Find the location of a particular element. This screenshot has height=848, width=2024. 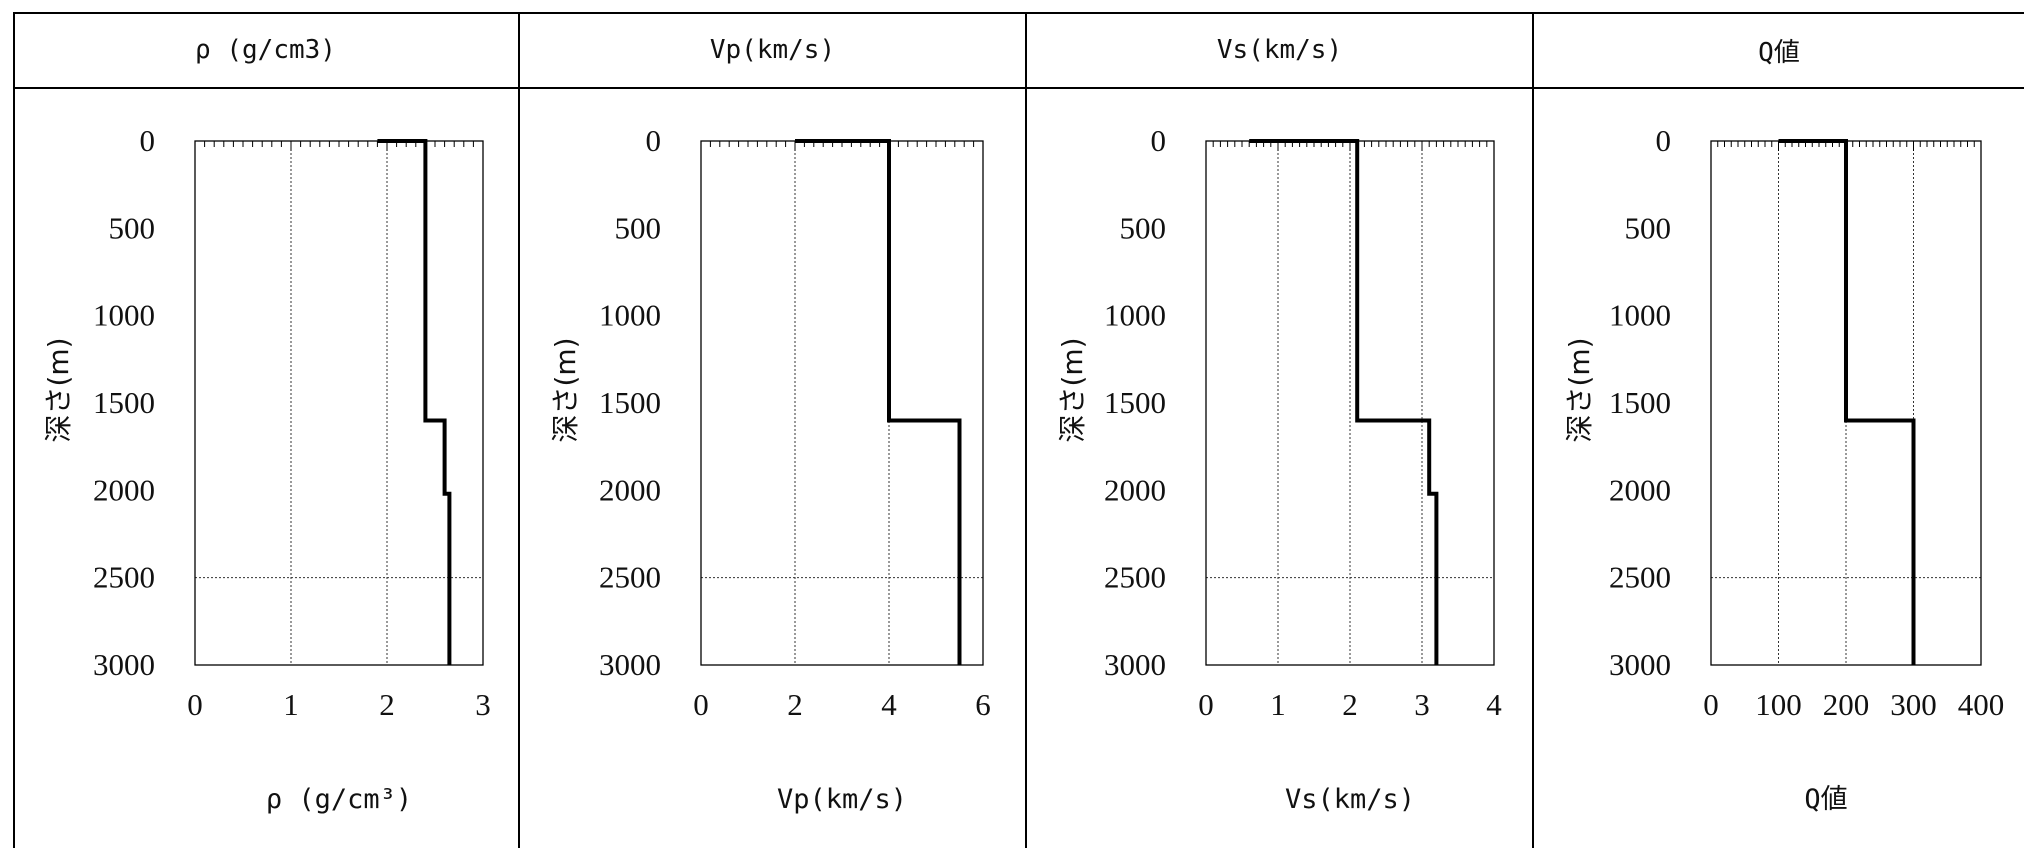

table-left-border is located at coordinates (14, 430).